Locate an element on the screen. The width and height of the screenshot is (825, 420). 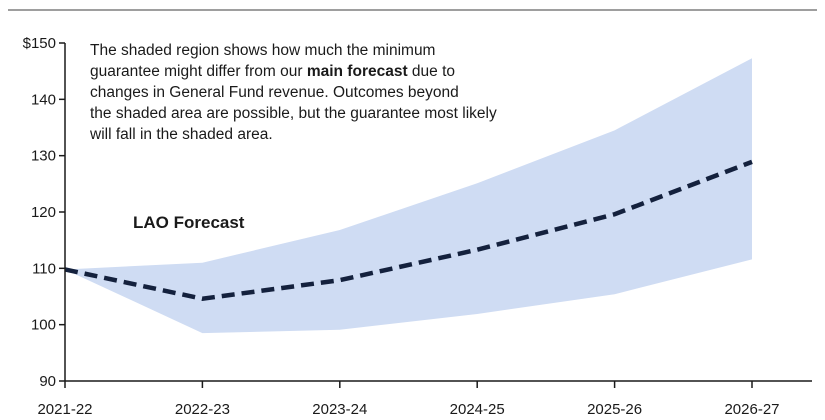
annotation-run: guarantee might differ from our is located at coordinates (198, 71).